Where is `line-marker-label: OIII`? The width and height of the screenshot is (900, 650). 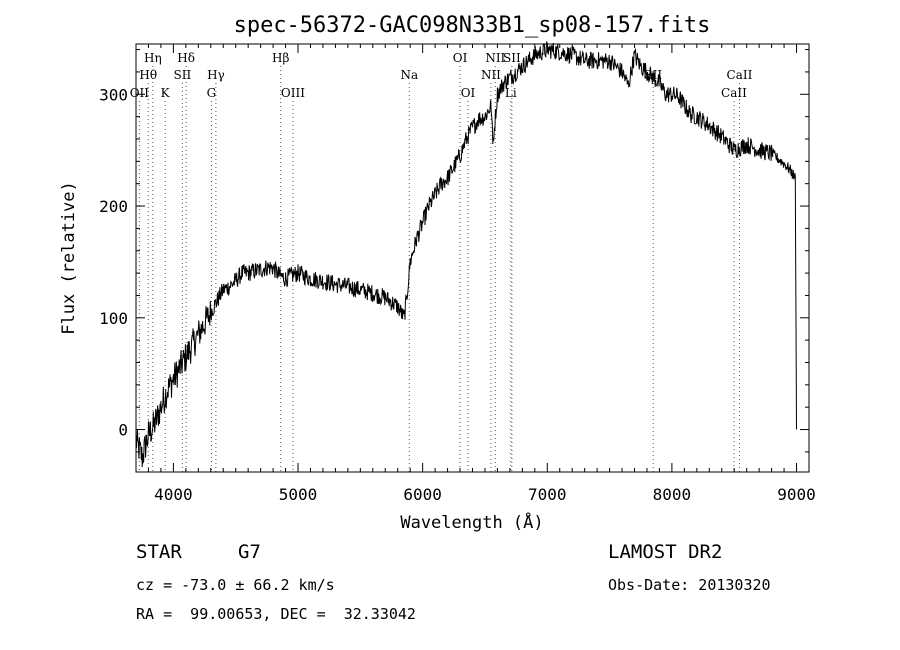
line-marker-label: OIII is located at coordinates (293, 93).